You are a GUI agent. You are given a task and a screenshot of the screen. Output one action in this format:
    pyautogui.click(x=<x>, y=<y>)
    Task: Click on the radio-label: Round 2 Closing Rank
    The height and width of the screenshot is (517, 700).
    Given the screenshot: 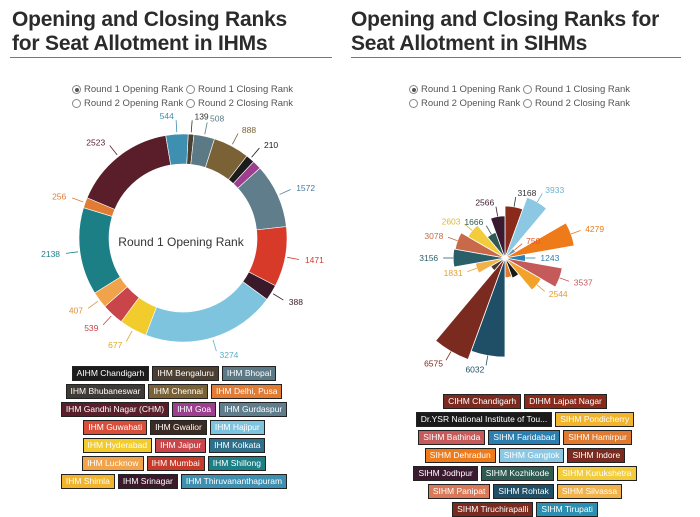 What is the action you would take?
    pyautogui.click(x=246, y=103)
    